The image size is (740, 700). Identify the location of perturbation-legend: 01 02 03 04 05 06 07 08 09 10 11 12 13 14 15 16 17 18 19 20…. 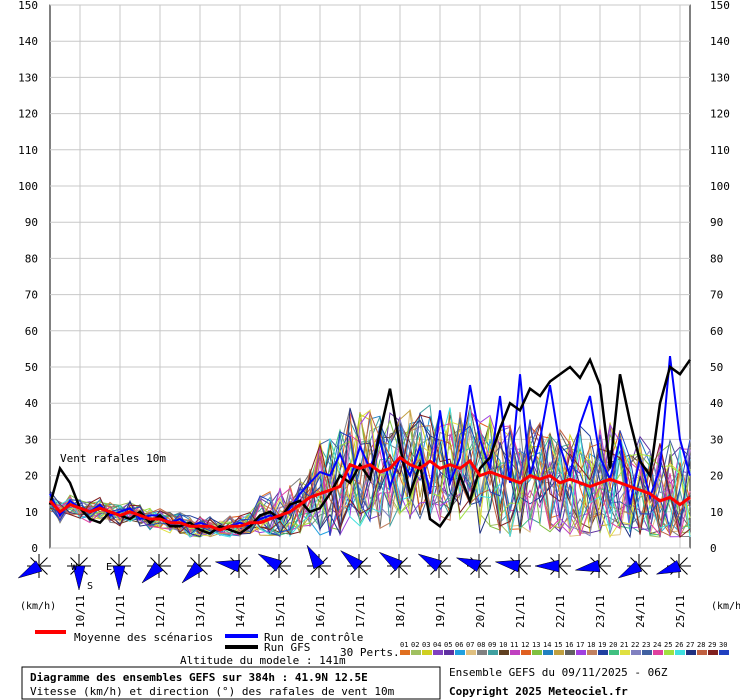
(564, 648).